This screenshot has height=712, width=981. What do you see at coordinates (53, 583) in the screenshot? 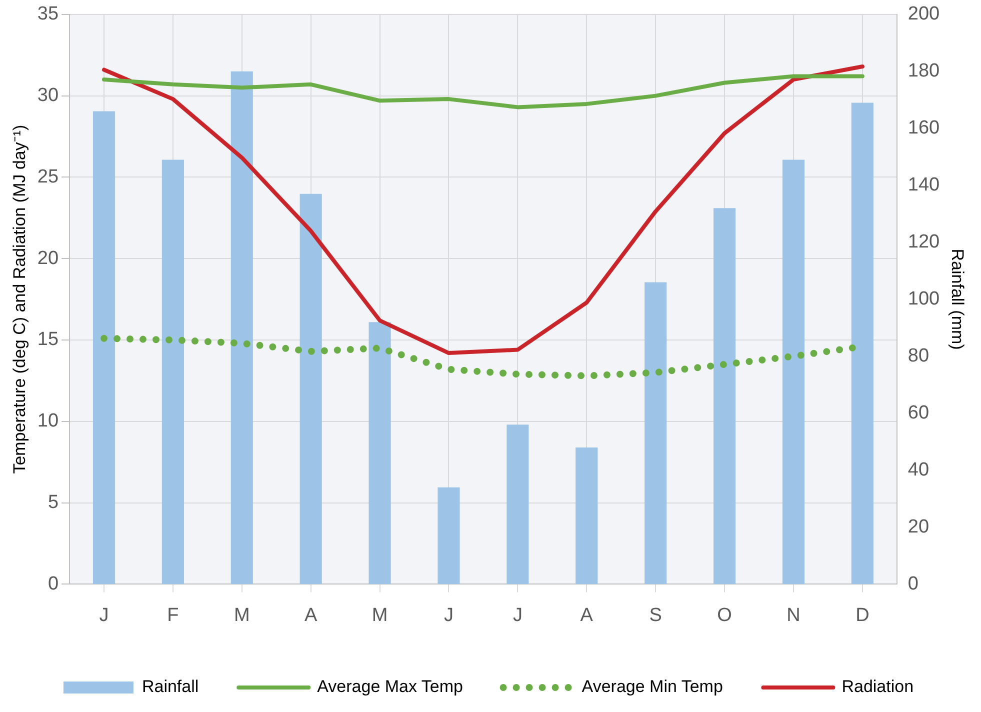
I see `y-tick-label: 0` at bounding box center [53, 583].